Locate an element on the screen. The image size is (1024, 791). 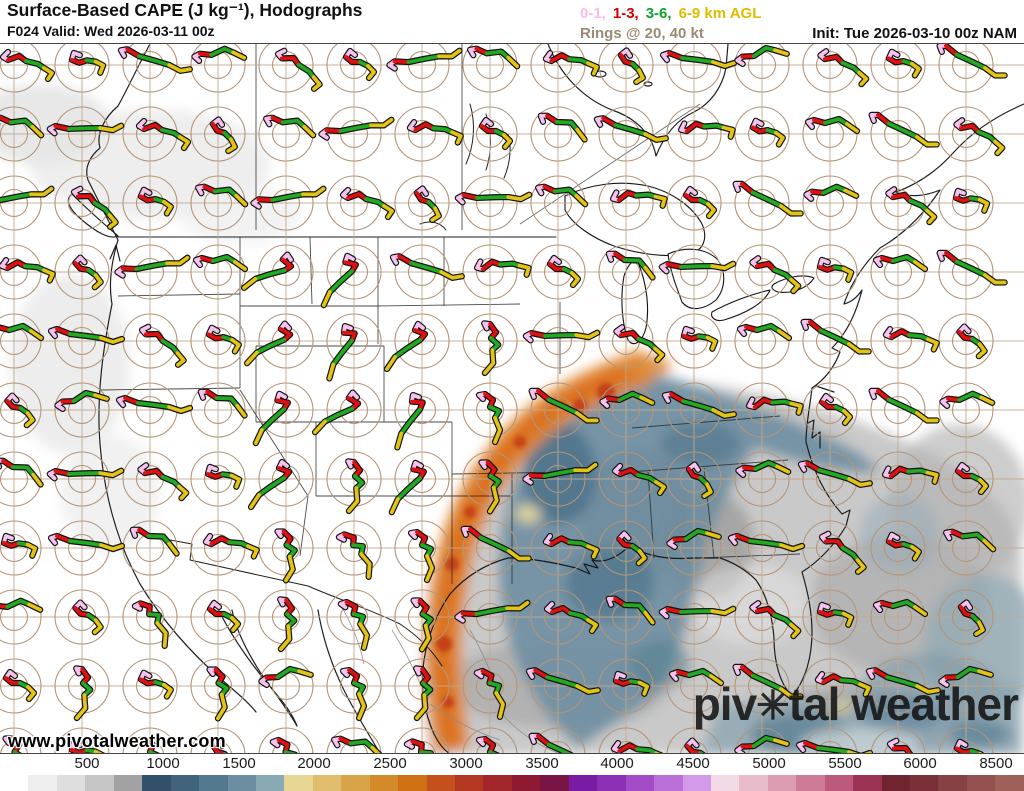
colorbar-tick: 2500 is located at coordinates (390, 763).